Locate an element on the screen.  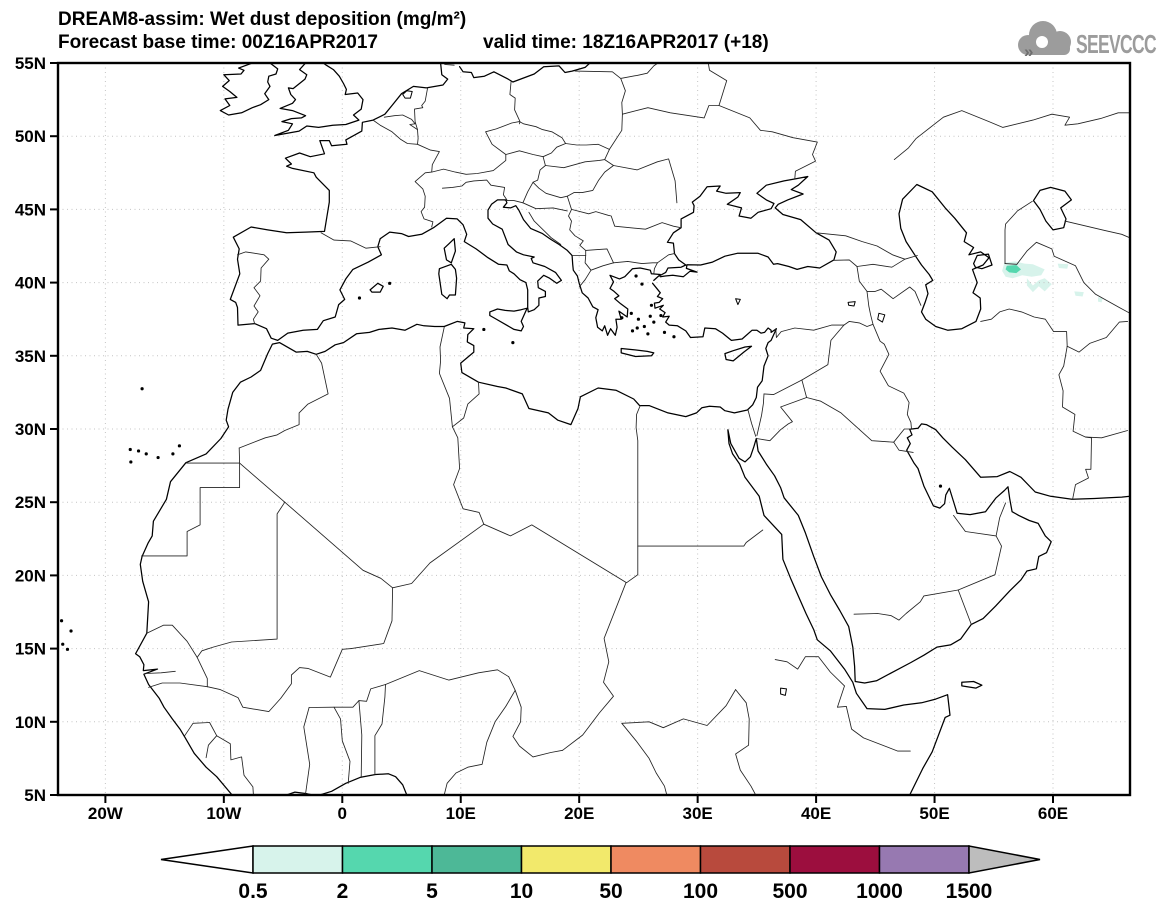
coast-africa-redsea-somalia is located at coordinates (839, 612).